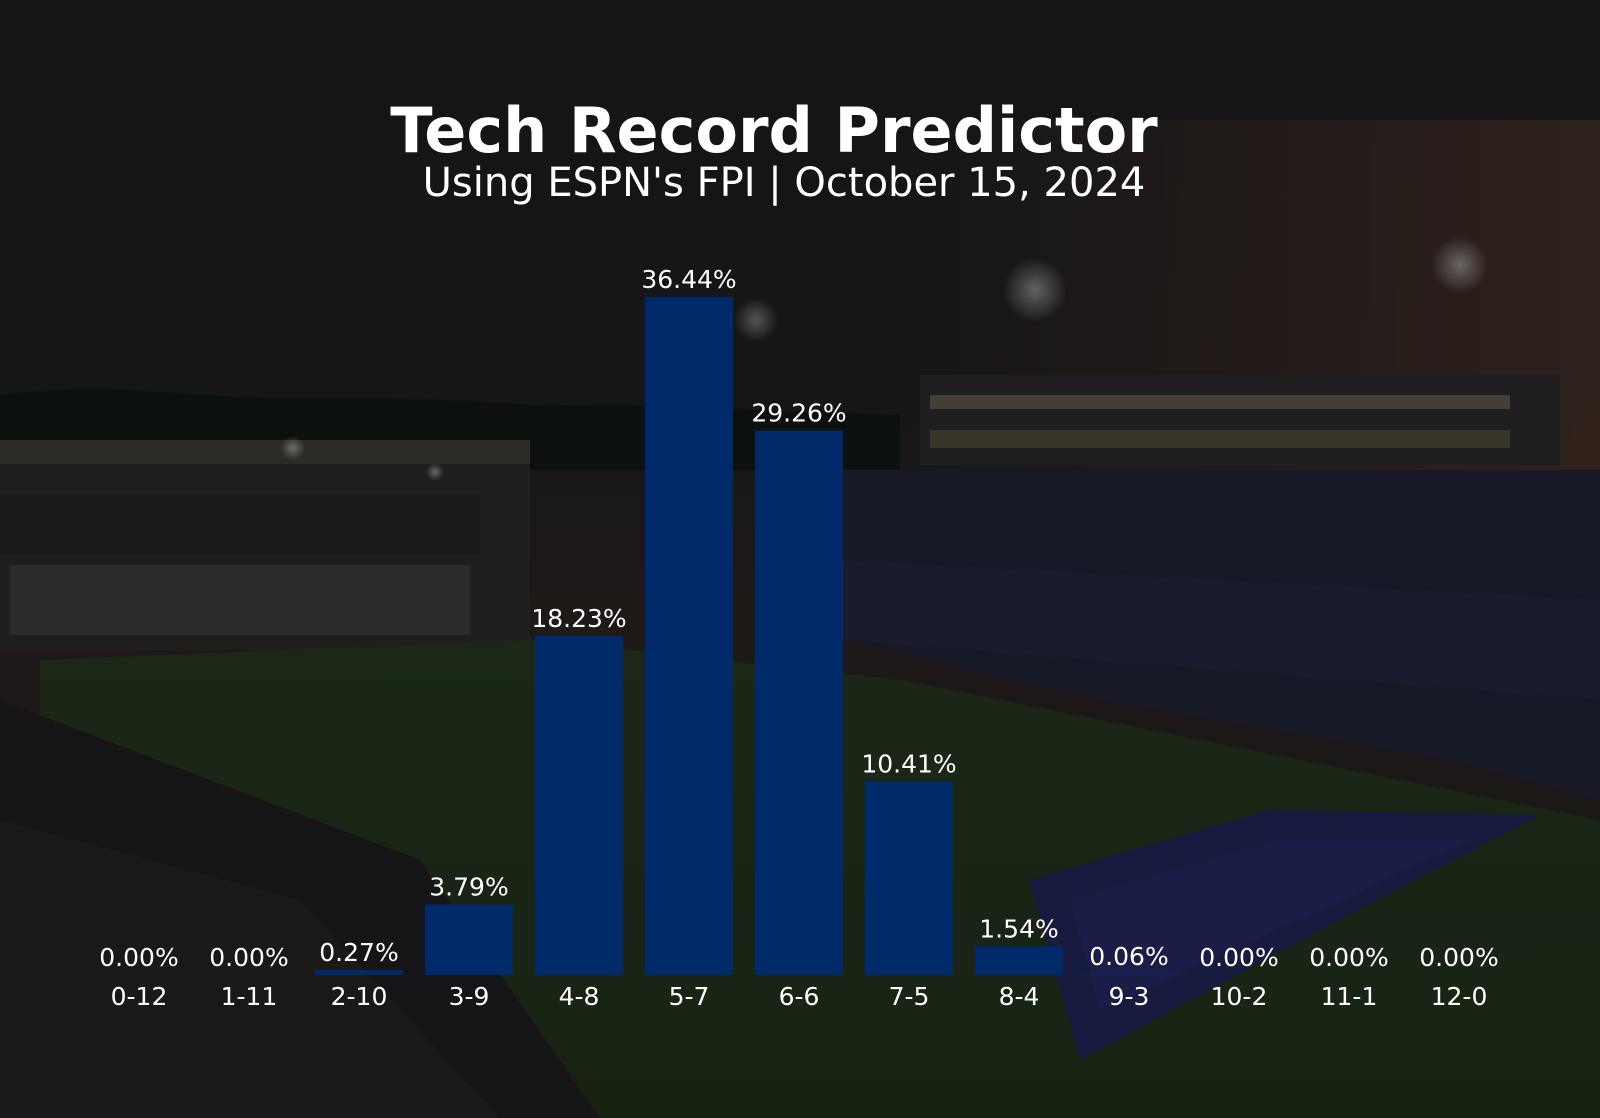  What do you see at coordinates (468, 887) in the screenshot?
I see `value-label-3-9: 3.79%` at bounding box center [468, 887].